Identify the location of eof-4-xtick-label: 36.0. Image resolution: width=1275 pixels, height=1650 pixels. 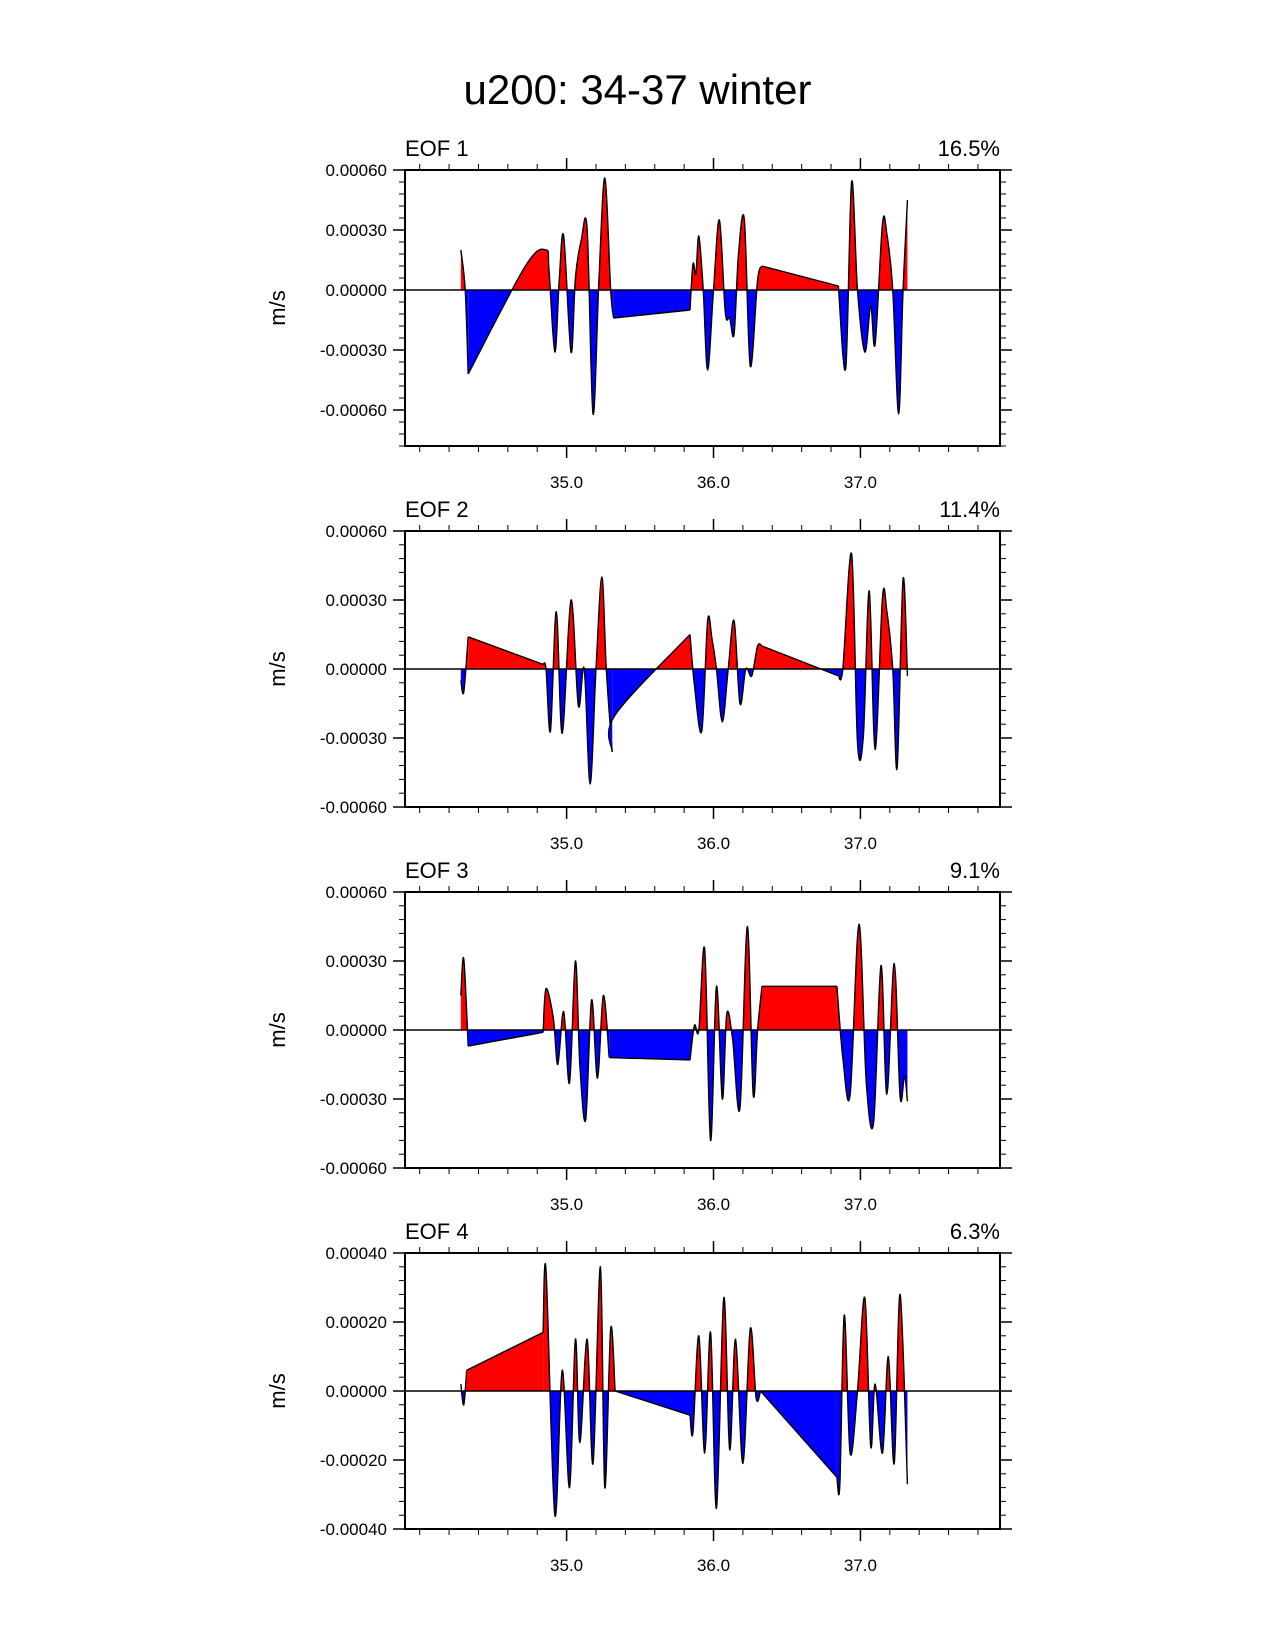
(713, 1565).